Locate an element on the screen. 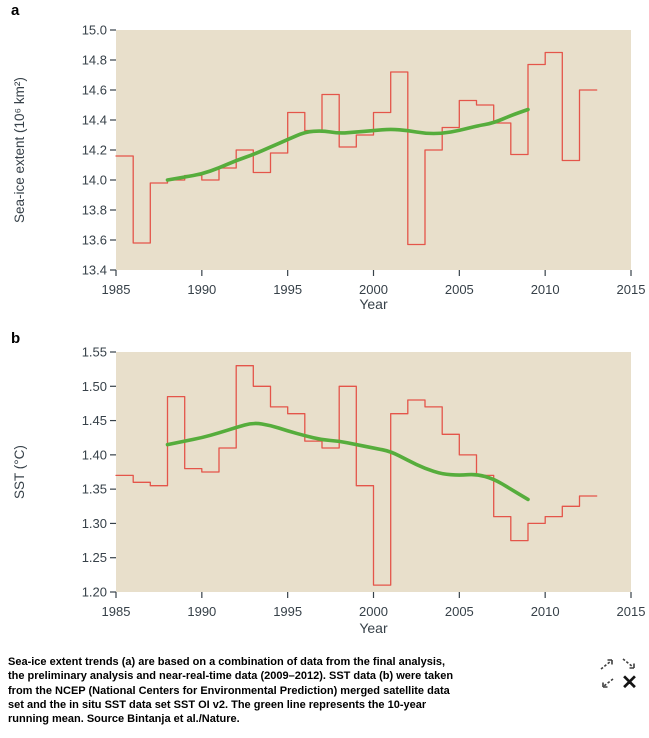  panel-b-x-axis-label: Year is located at coordinates (373, 628).